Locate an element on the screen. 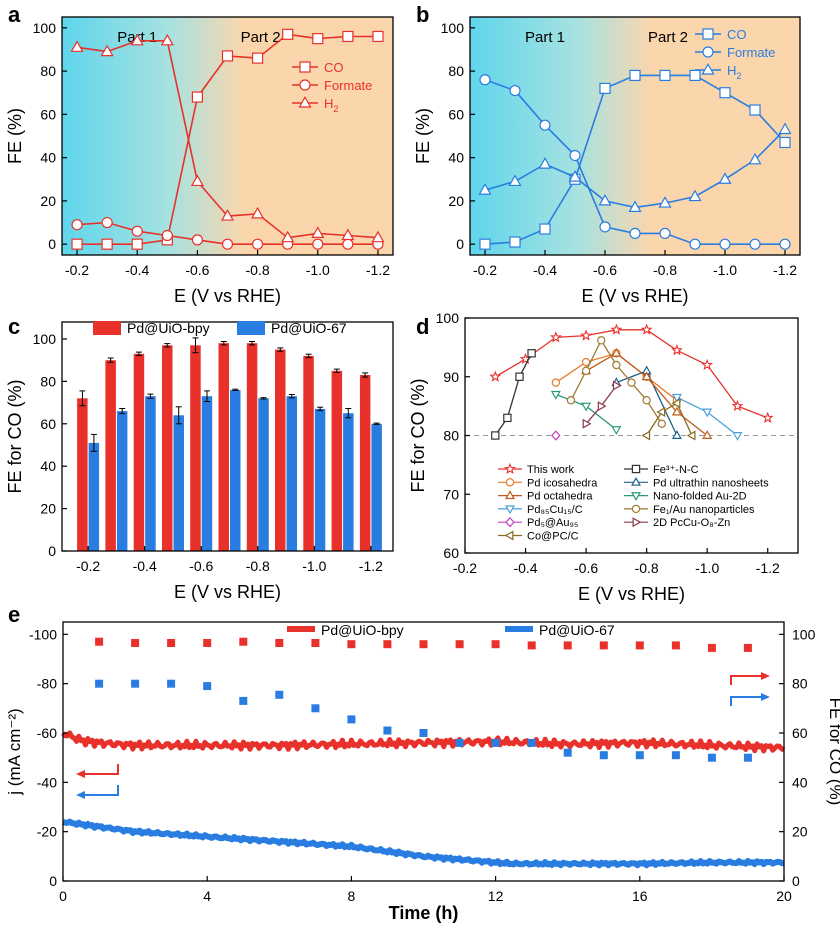 The height and width of the screenshot is (931, 840). legend-label: Pd₅@Au₉₅ is located at coordinates (552, 523).